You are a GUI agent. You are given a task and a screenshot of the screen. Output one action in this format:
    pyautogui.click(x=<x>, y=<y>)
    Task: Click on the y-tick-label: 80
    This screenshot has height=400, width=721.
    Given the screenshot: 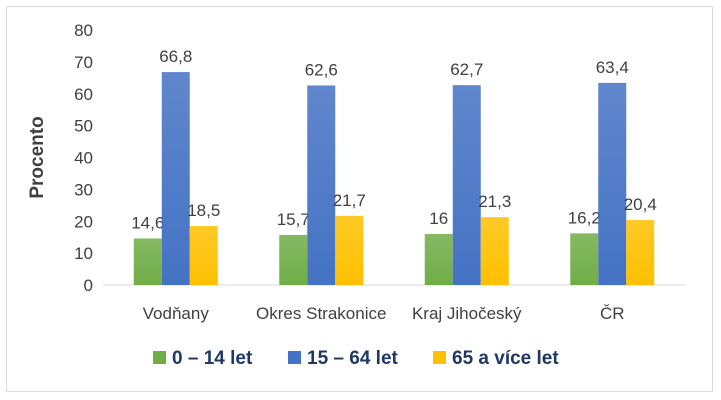 What is the action you would take?
    pyautogui.click(x=83, y=30)
    